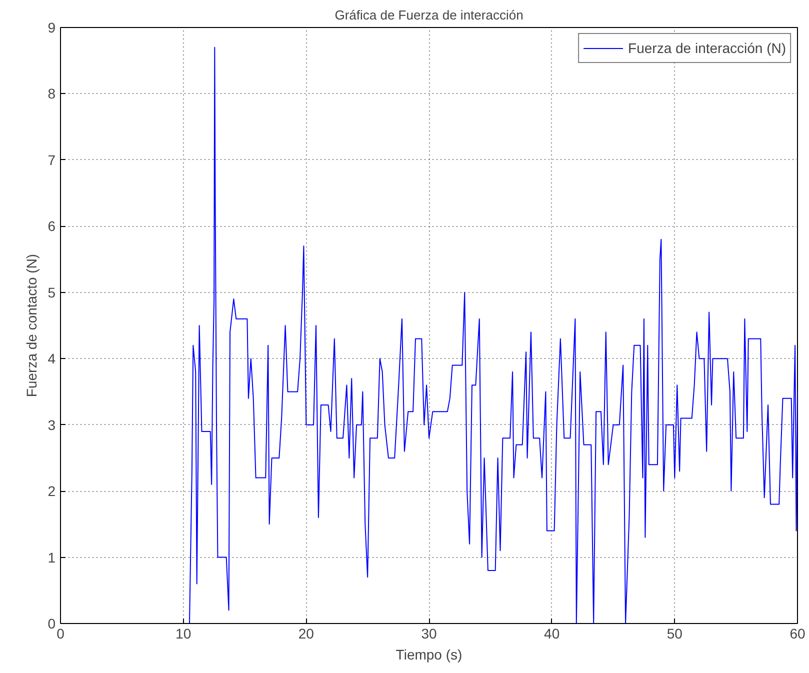 This screenshot has width=809, height=673. What do you see at coordinates (52, 226) in the screenshot?
I see `y-tick-label: 6` at bounding box center [52, 226].